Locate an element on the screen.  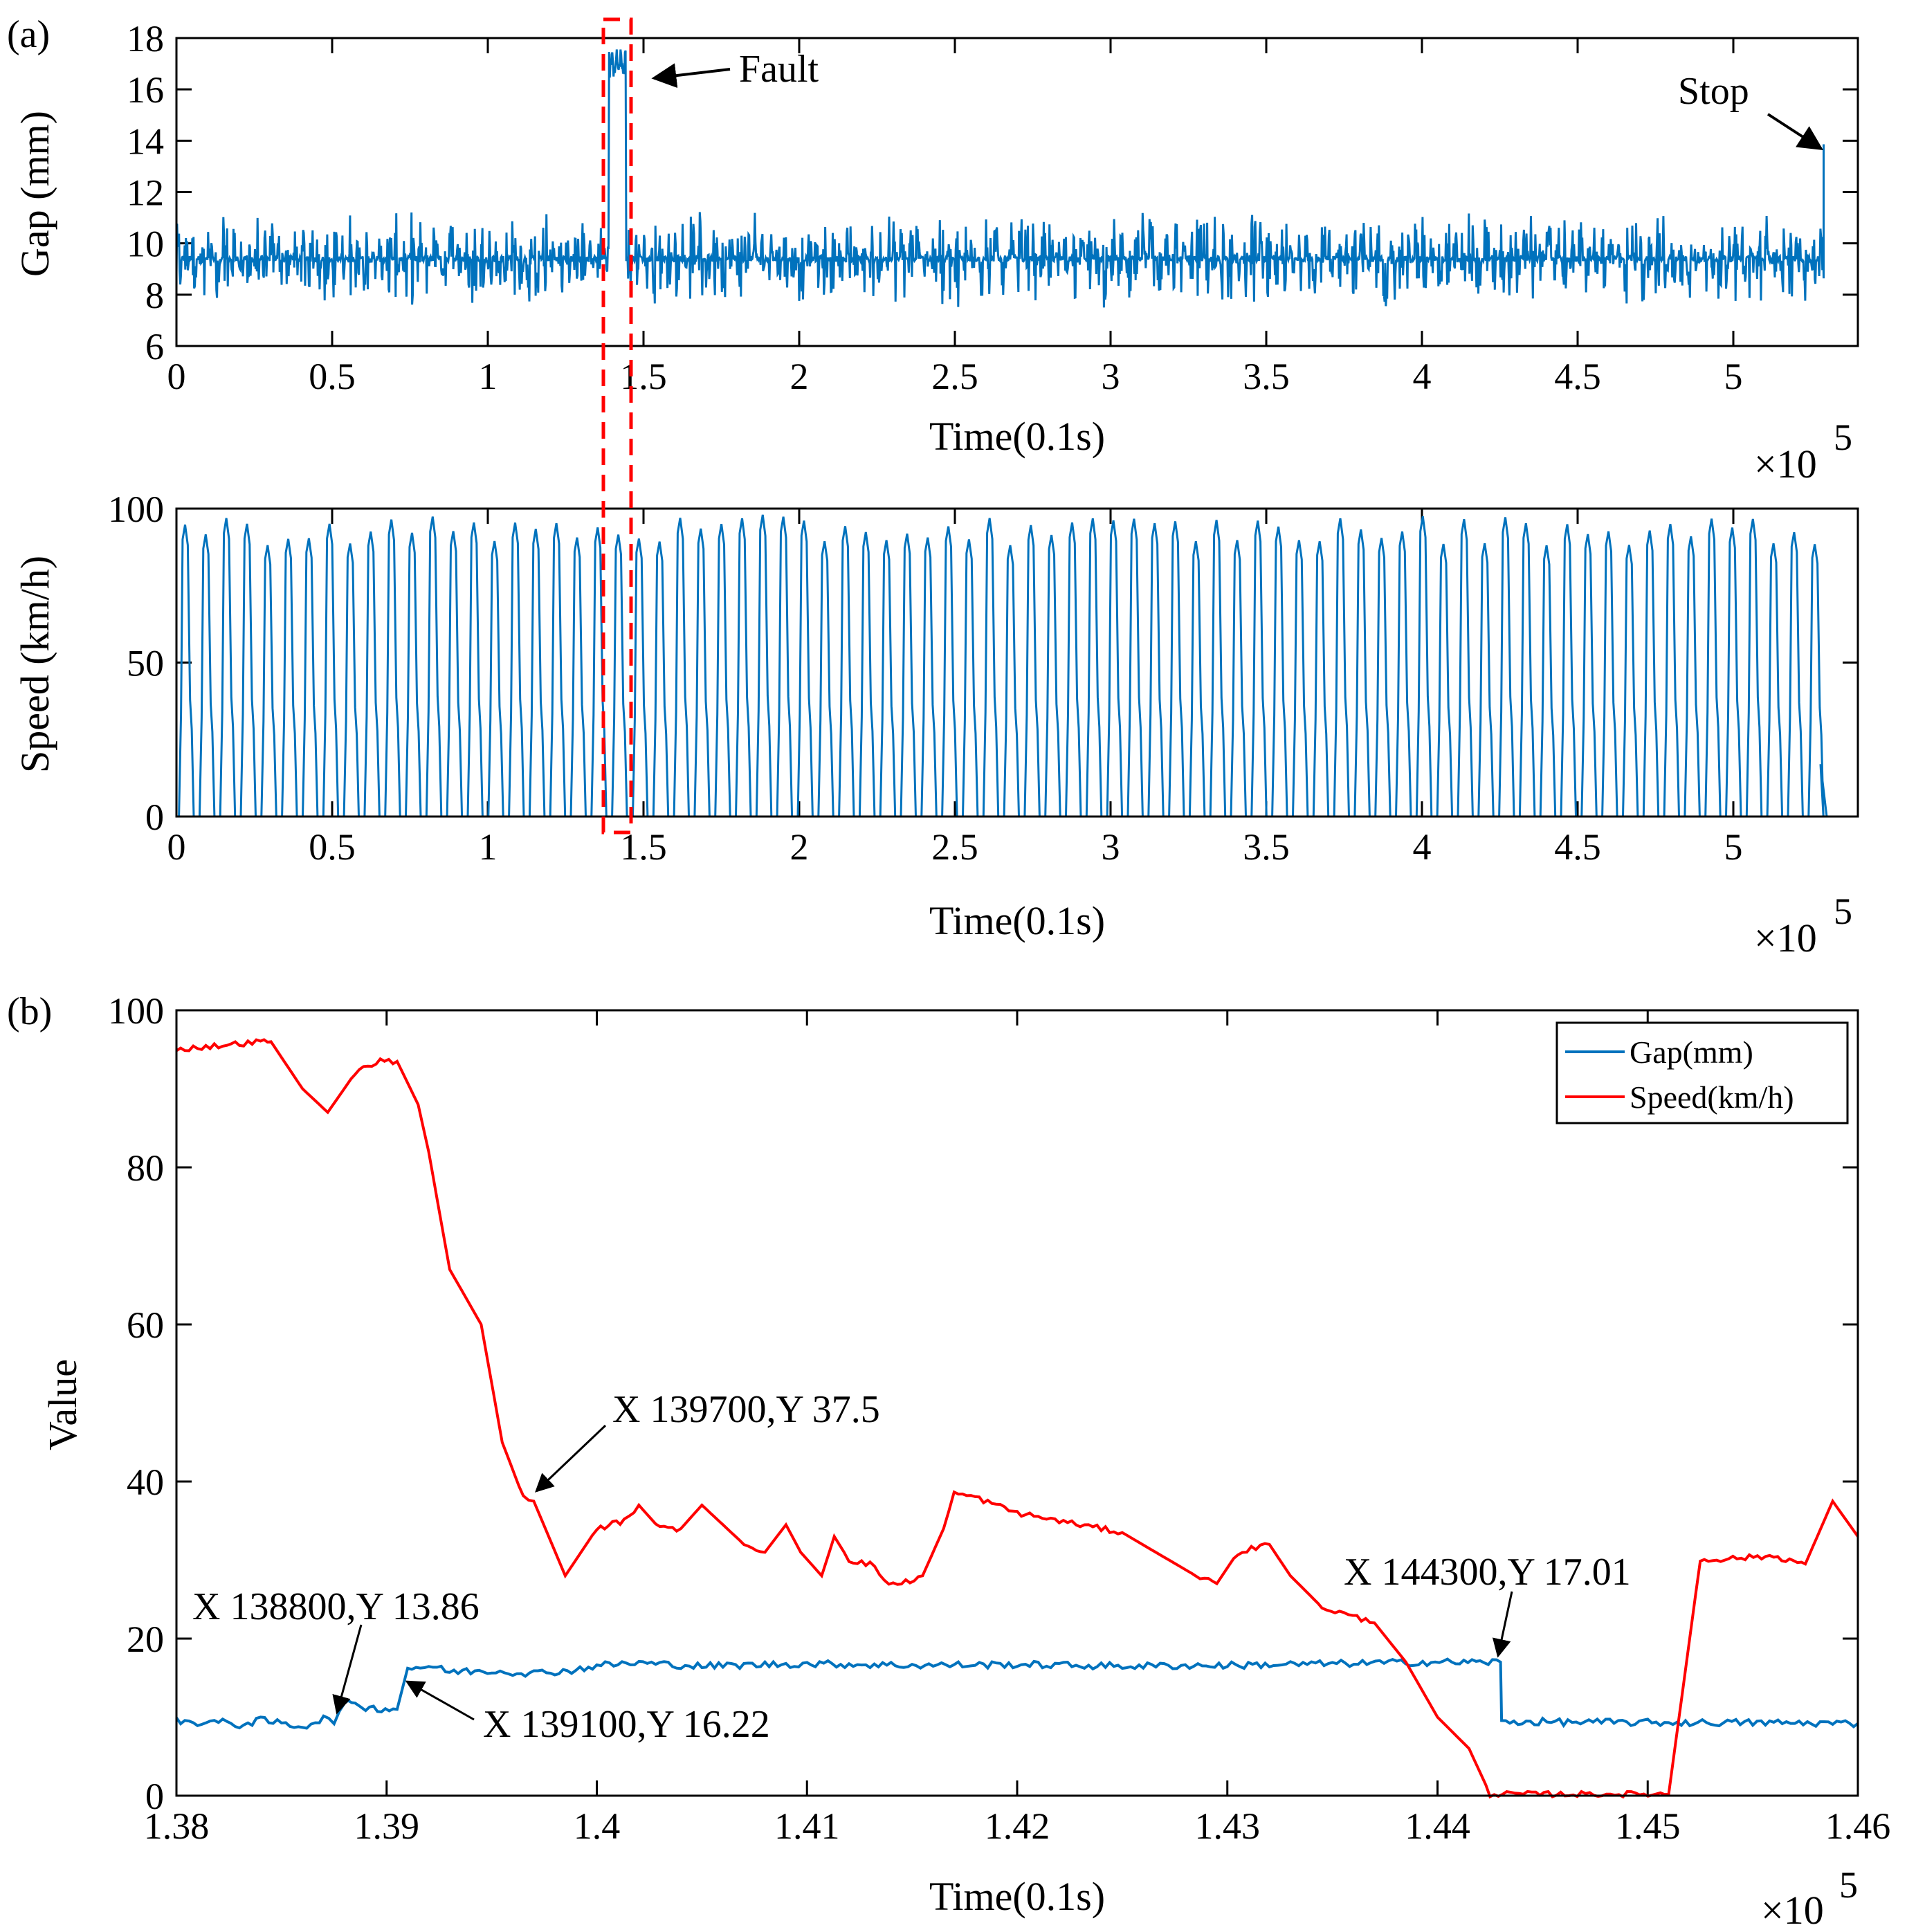
speed-overview-xtick-label: 4 is located at coordinates (1422, 847).